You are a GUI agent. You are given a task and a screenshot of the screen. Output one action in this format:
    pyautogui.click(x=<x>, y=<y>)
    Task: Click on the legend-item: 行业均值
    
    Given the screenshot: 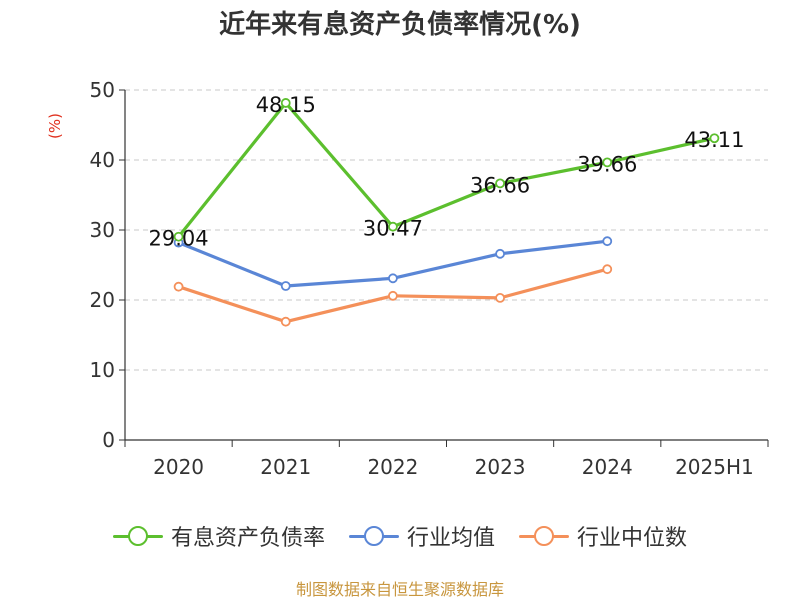 What is the action you would take?
    pyautogui.click(x=421, y=536)
    